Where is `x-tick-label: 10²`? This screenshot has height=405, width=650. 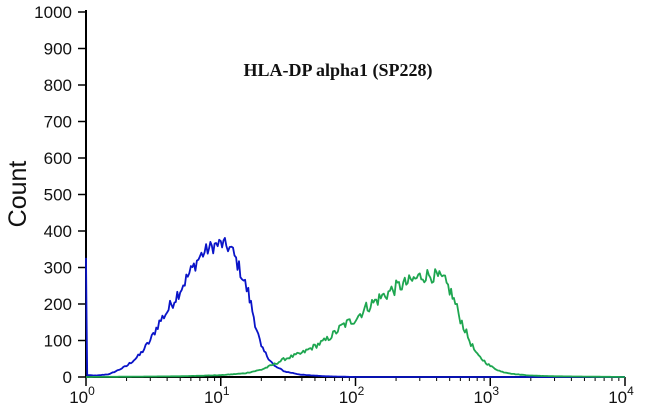 x-tick-label: 10² is located at coordinates (352, 394).